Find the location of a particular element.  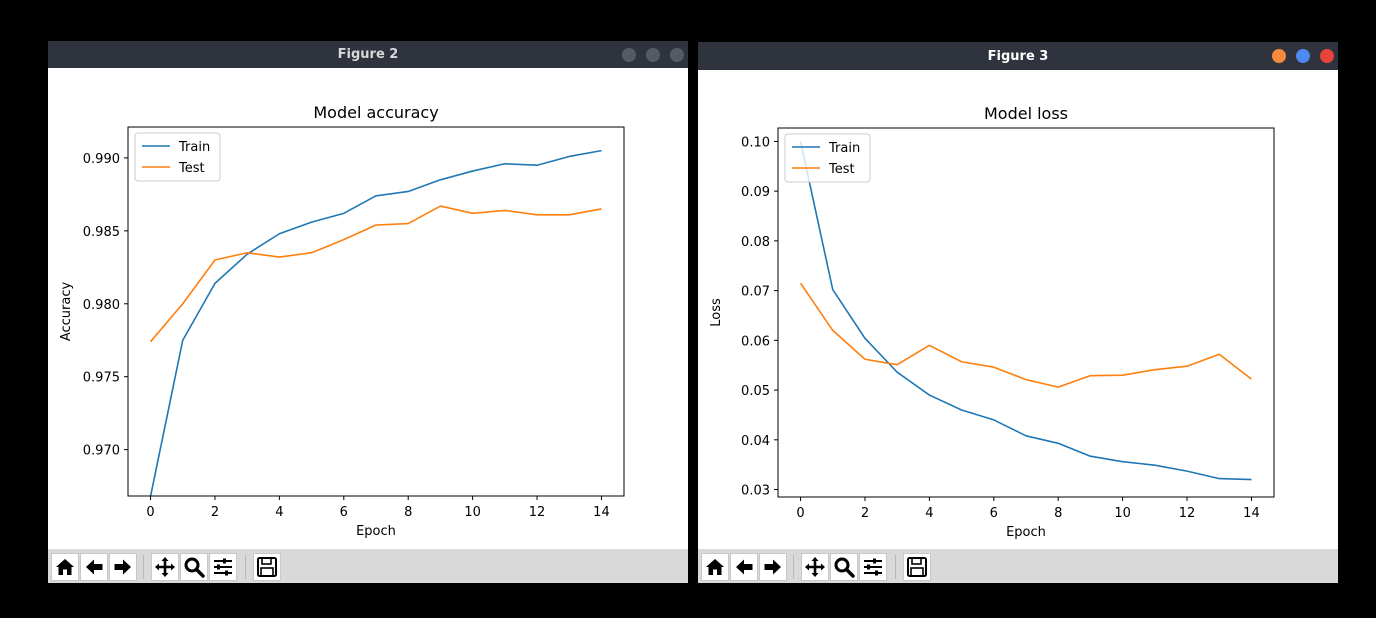

y-axis-label: Loss is located at coordinates (716, 312).